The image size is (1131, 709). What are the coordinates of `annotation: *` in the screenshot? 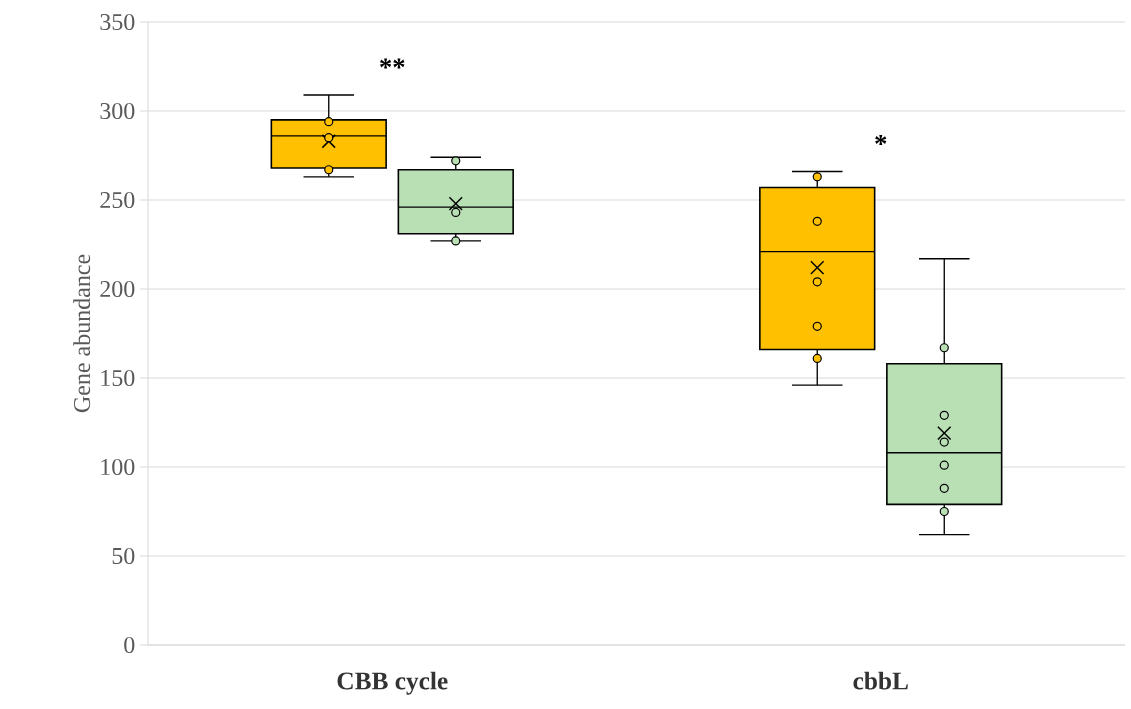 It's located at (881, 140).